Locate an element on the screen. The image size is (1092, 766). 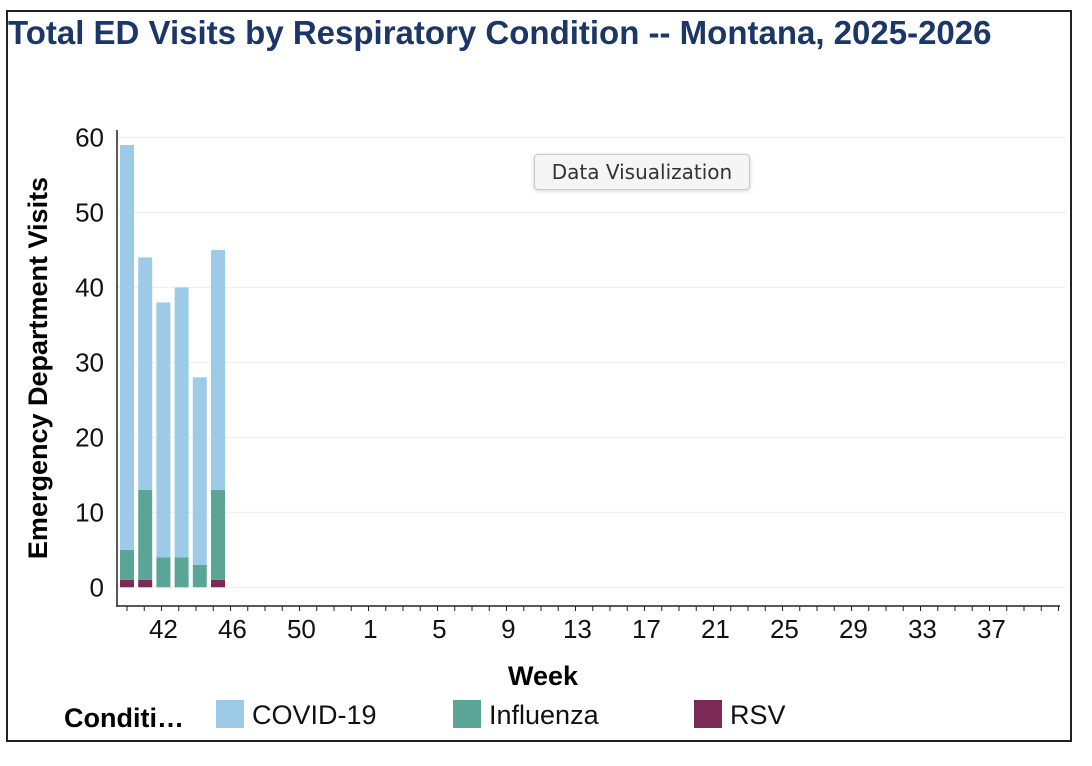
legend-label-covid-19: COVID-19 is located at coordinates (314, 715).